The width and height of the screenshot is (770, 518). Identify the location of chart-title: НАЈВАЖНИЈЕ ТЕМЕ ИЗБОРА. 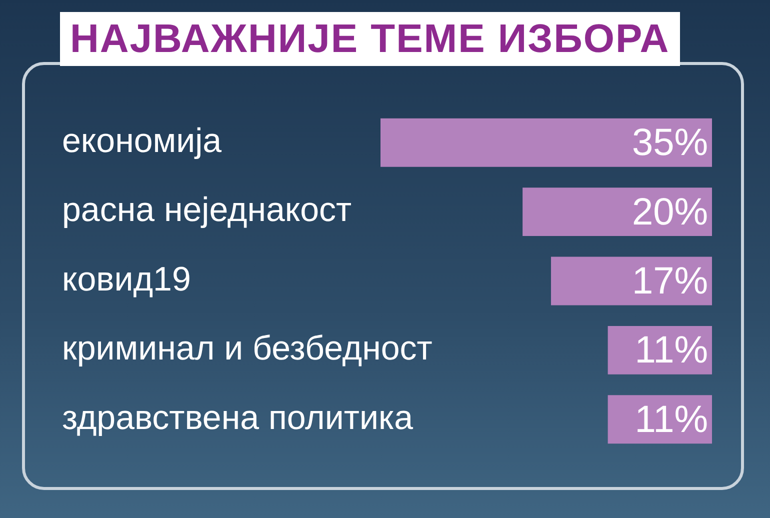
(370, 39).